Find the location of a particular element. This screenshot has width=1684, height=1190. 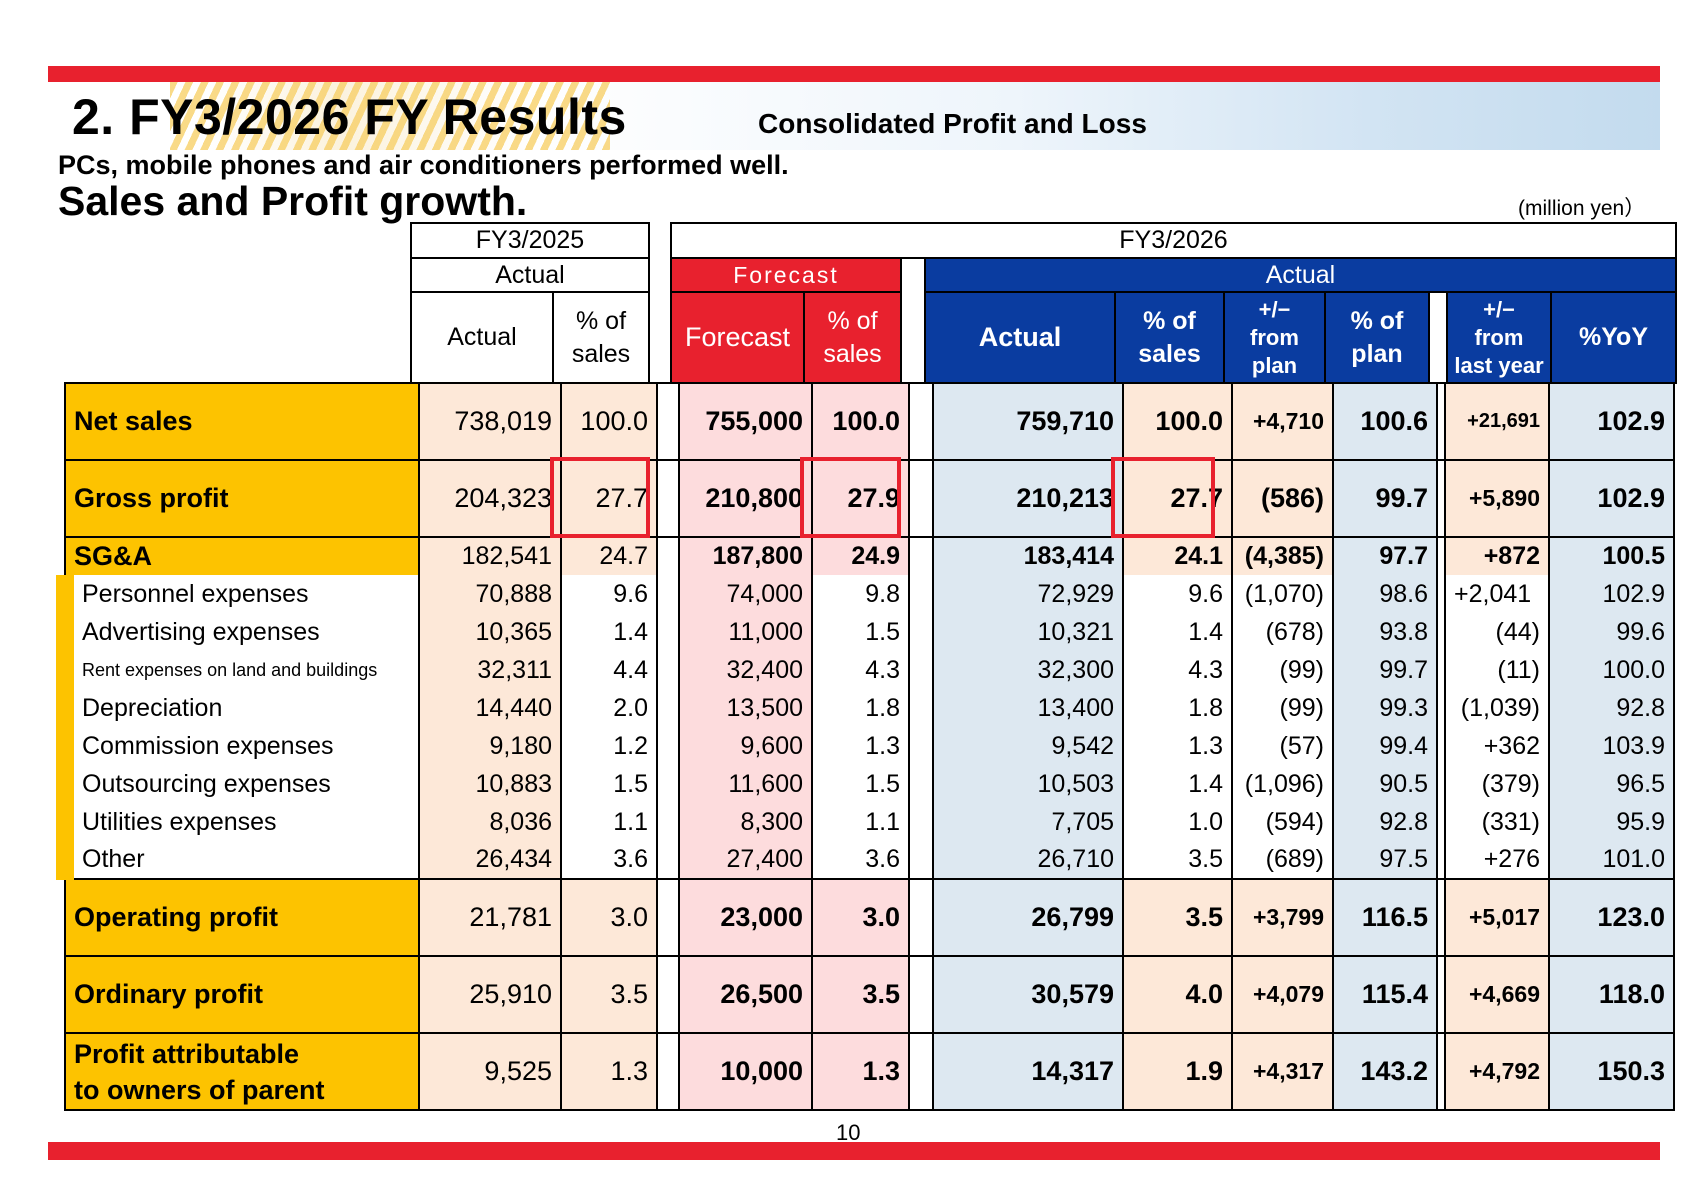

cell: 10,883 is located at coordinates (490, 784).